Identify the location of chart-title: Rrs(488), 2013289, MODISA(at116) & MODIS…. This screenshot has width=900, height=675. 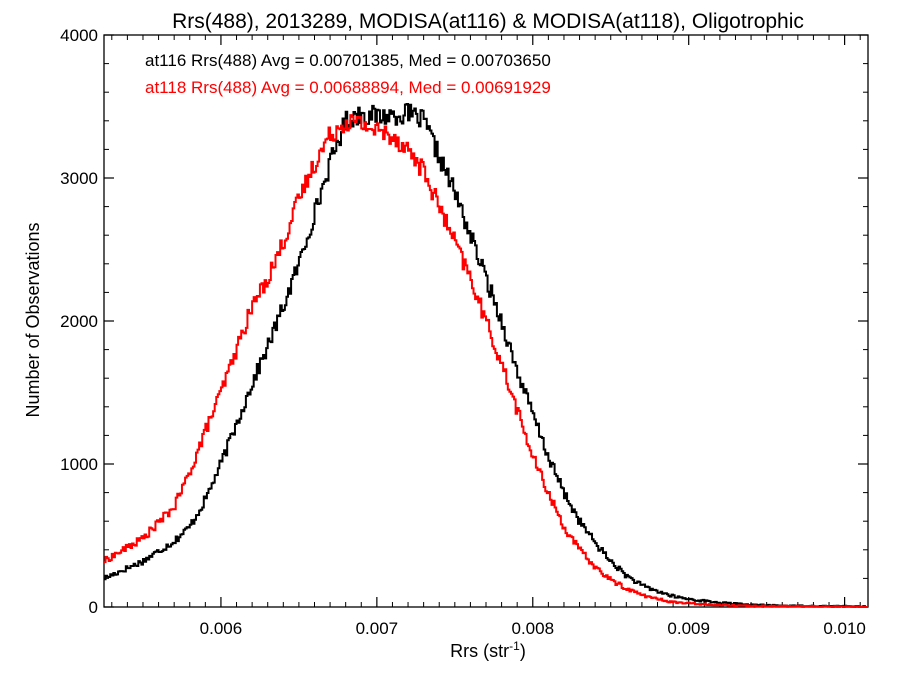
(488, 21).